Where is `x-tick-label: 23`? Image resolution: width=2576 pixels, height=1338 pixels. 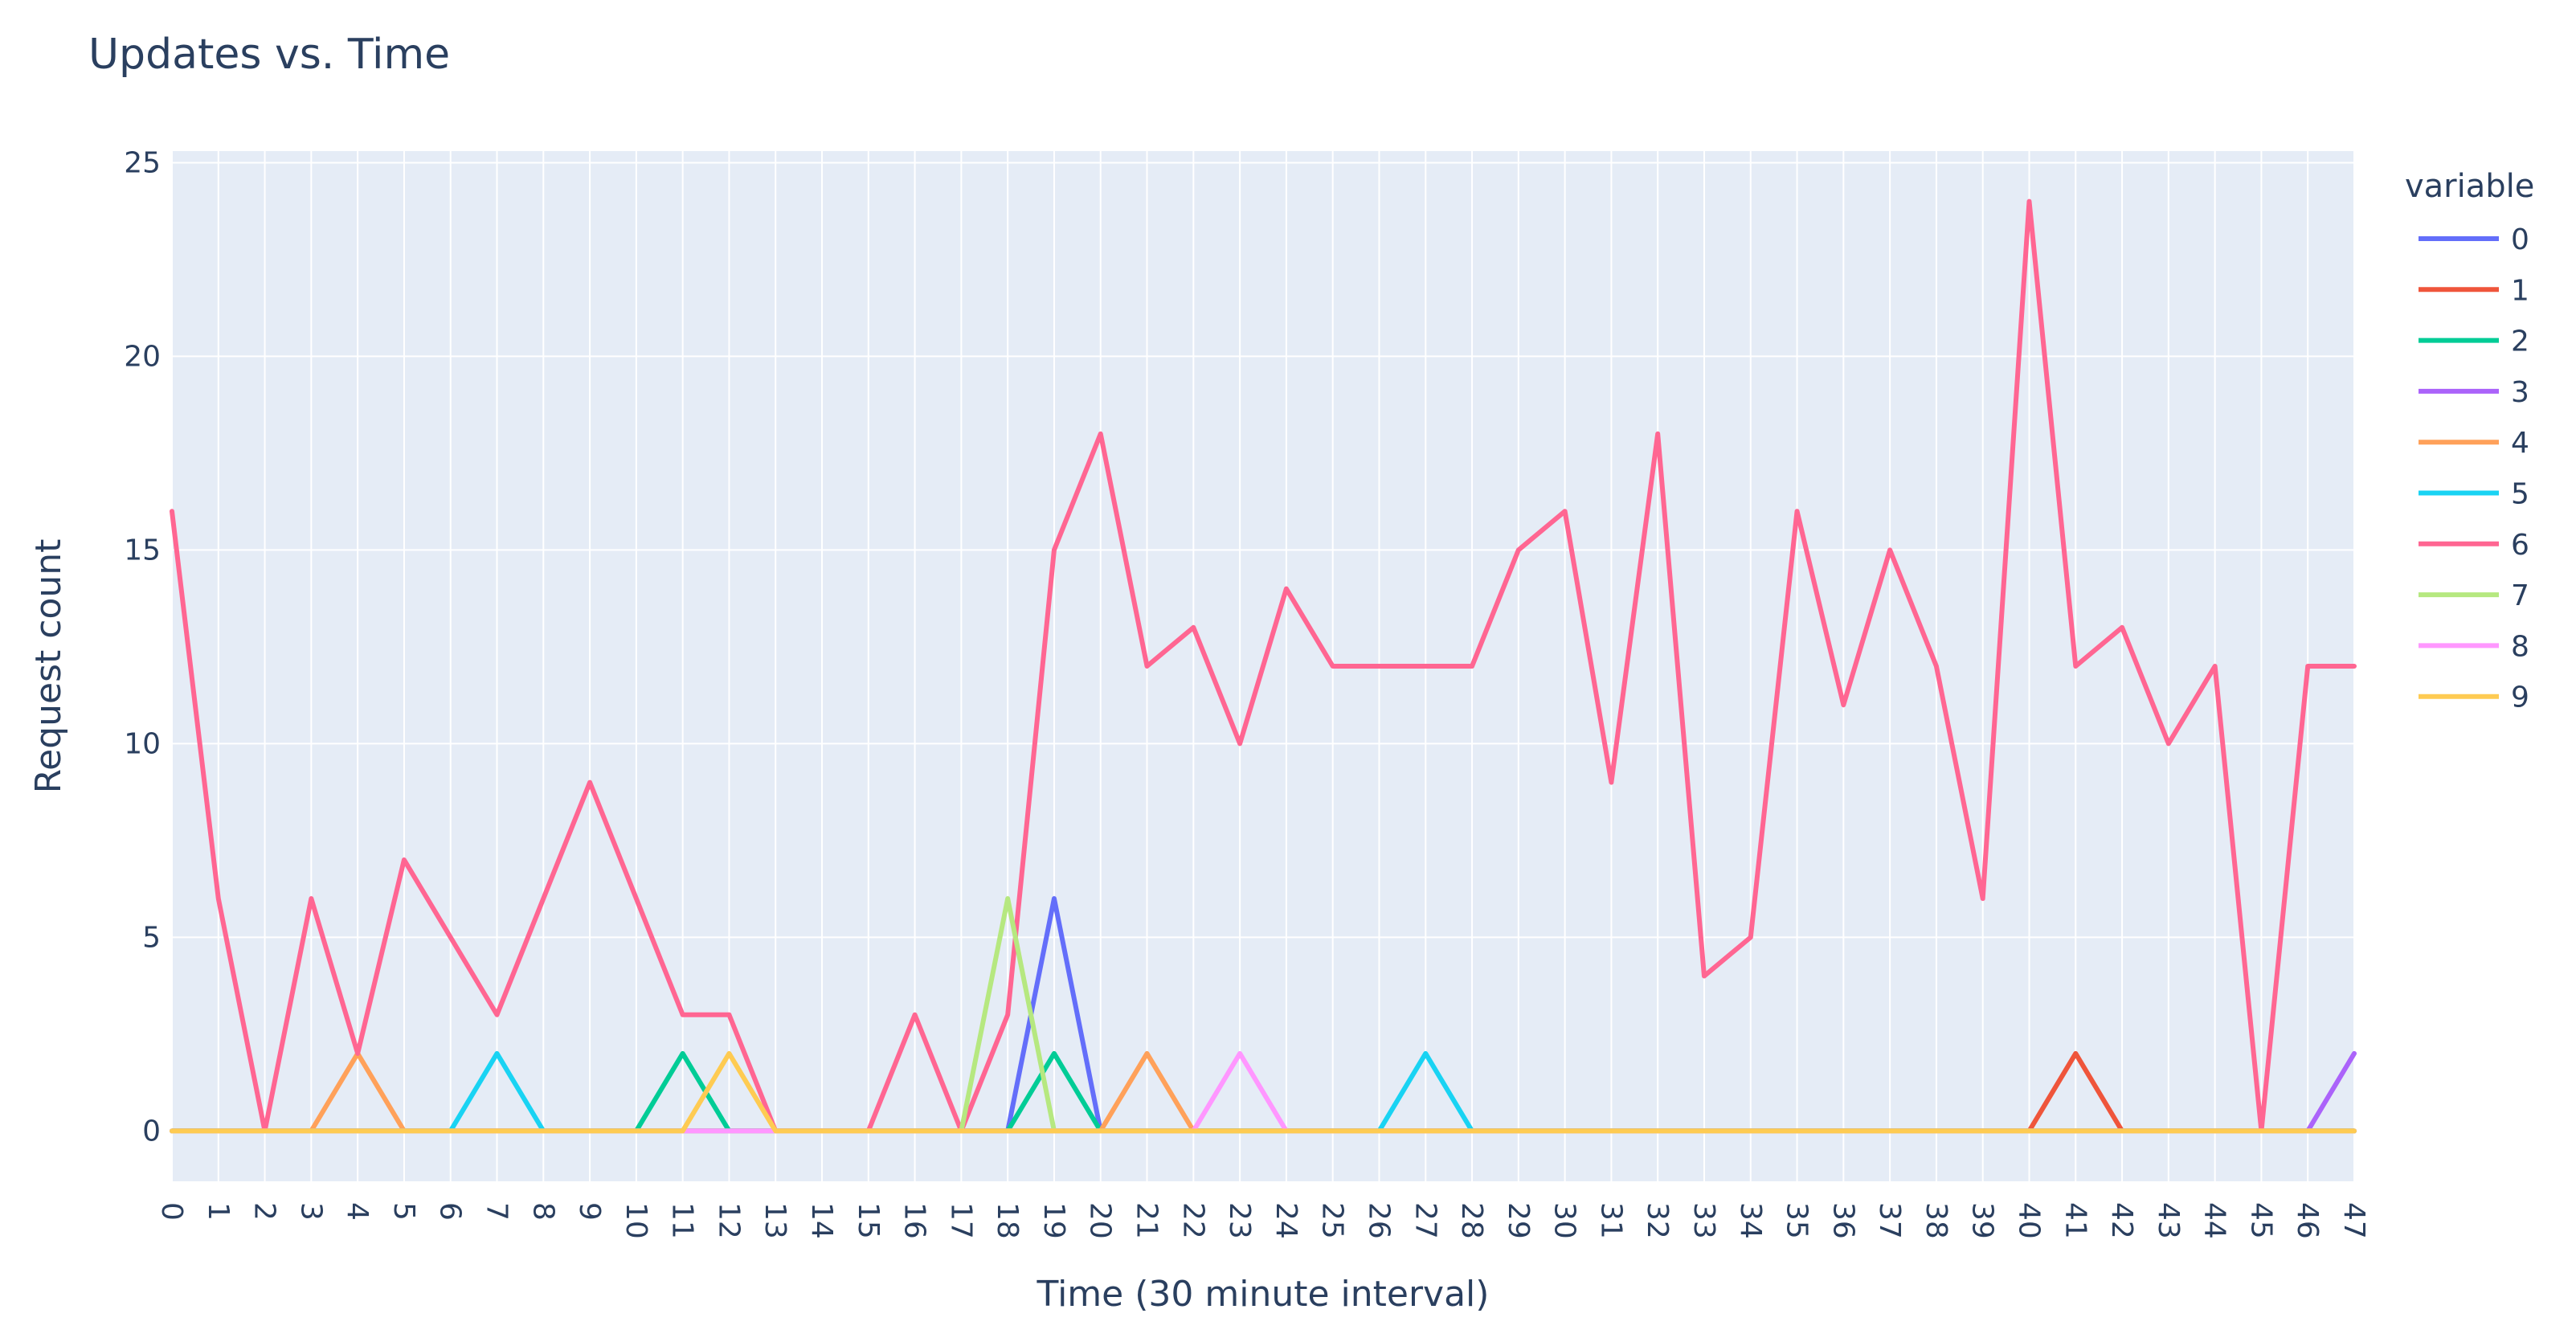
x-tick-label: 23 is located at coordinates (1239, 1220).